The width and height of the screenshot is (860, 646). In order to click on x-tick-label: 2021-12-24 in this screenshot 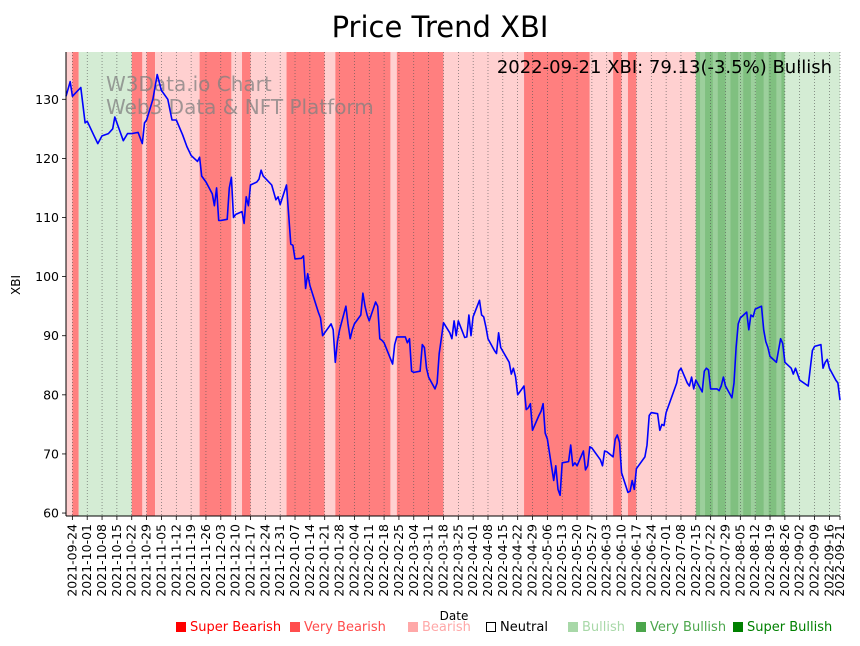, I will do `click(264, 560)`.